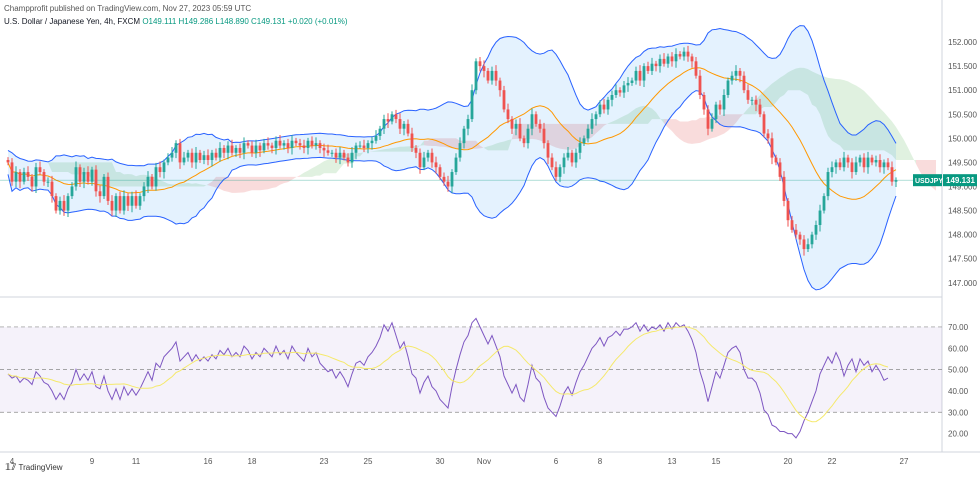 The image size is (980, 477). I want to click on rsi-tick-label: 20.00, so click(958, 434).